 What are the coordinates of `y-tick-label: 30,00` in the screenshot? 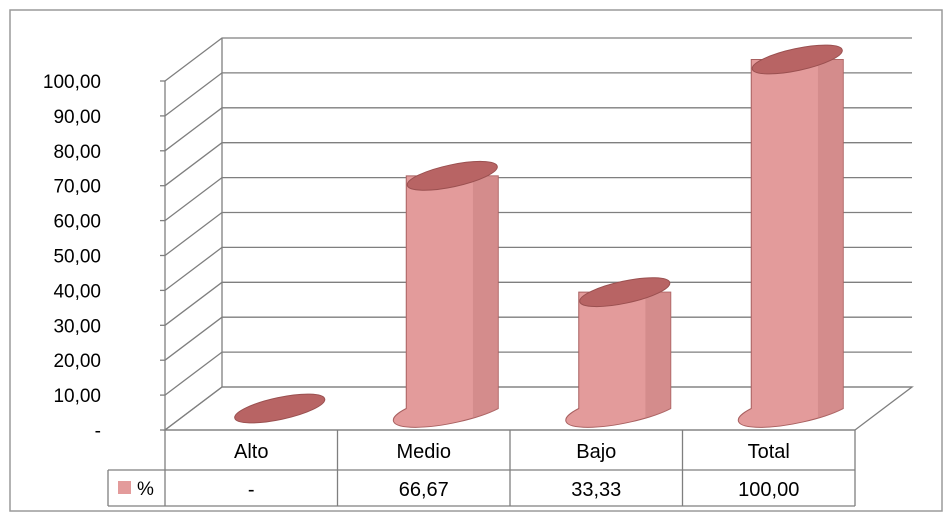 It's located at (77, 326).